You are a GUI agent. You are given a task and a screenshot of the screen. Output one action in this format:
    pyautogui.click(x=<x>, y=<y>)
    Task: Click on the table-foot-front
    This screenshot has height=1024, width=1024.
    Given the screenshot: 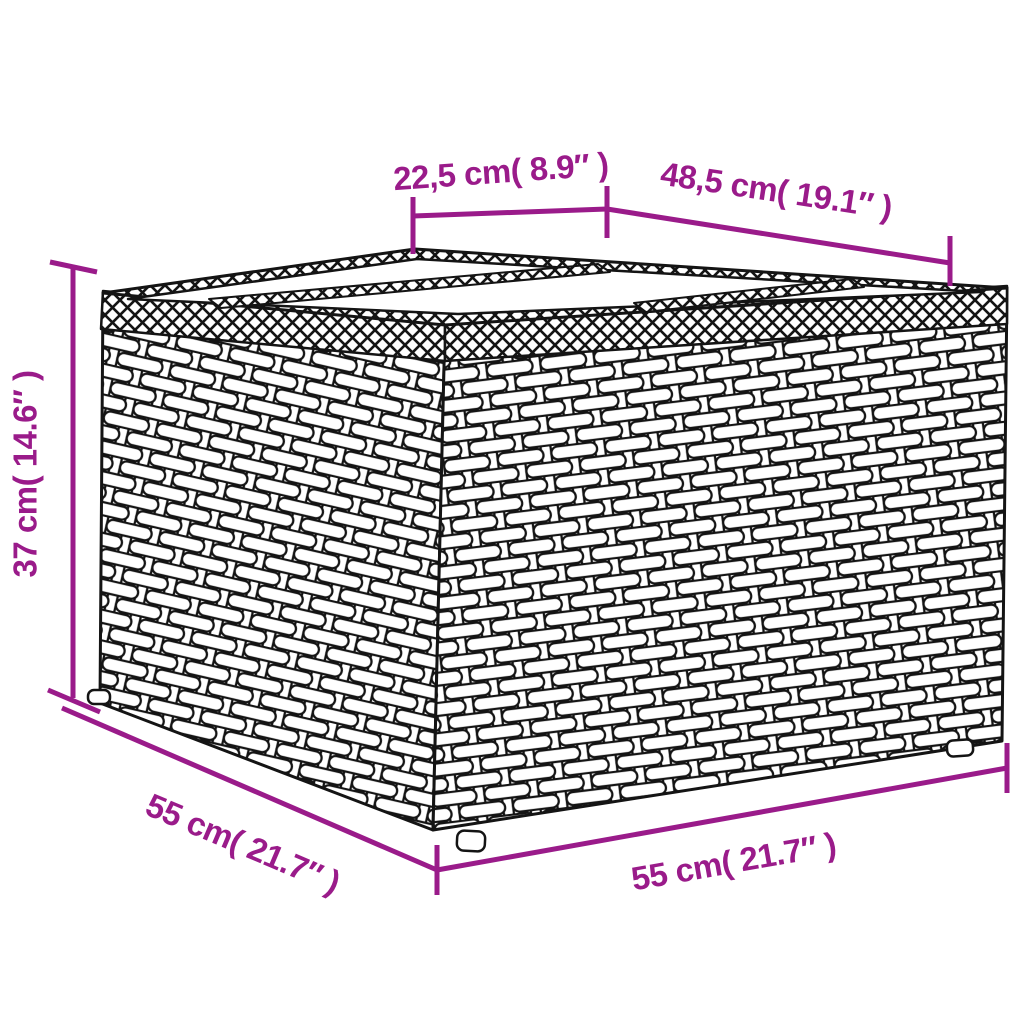 What is the action you would take?
    pyautogui.click(x=471, y=841)
    